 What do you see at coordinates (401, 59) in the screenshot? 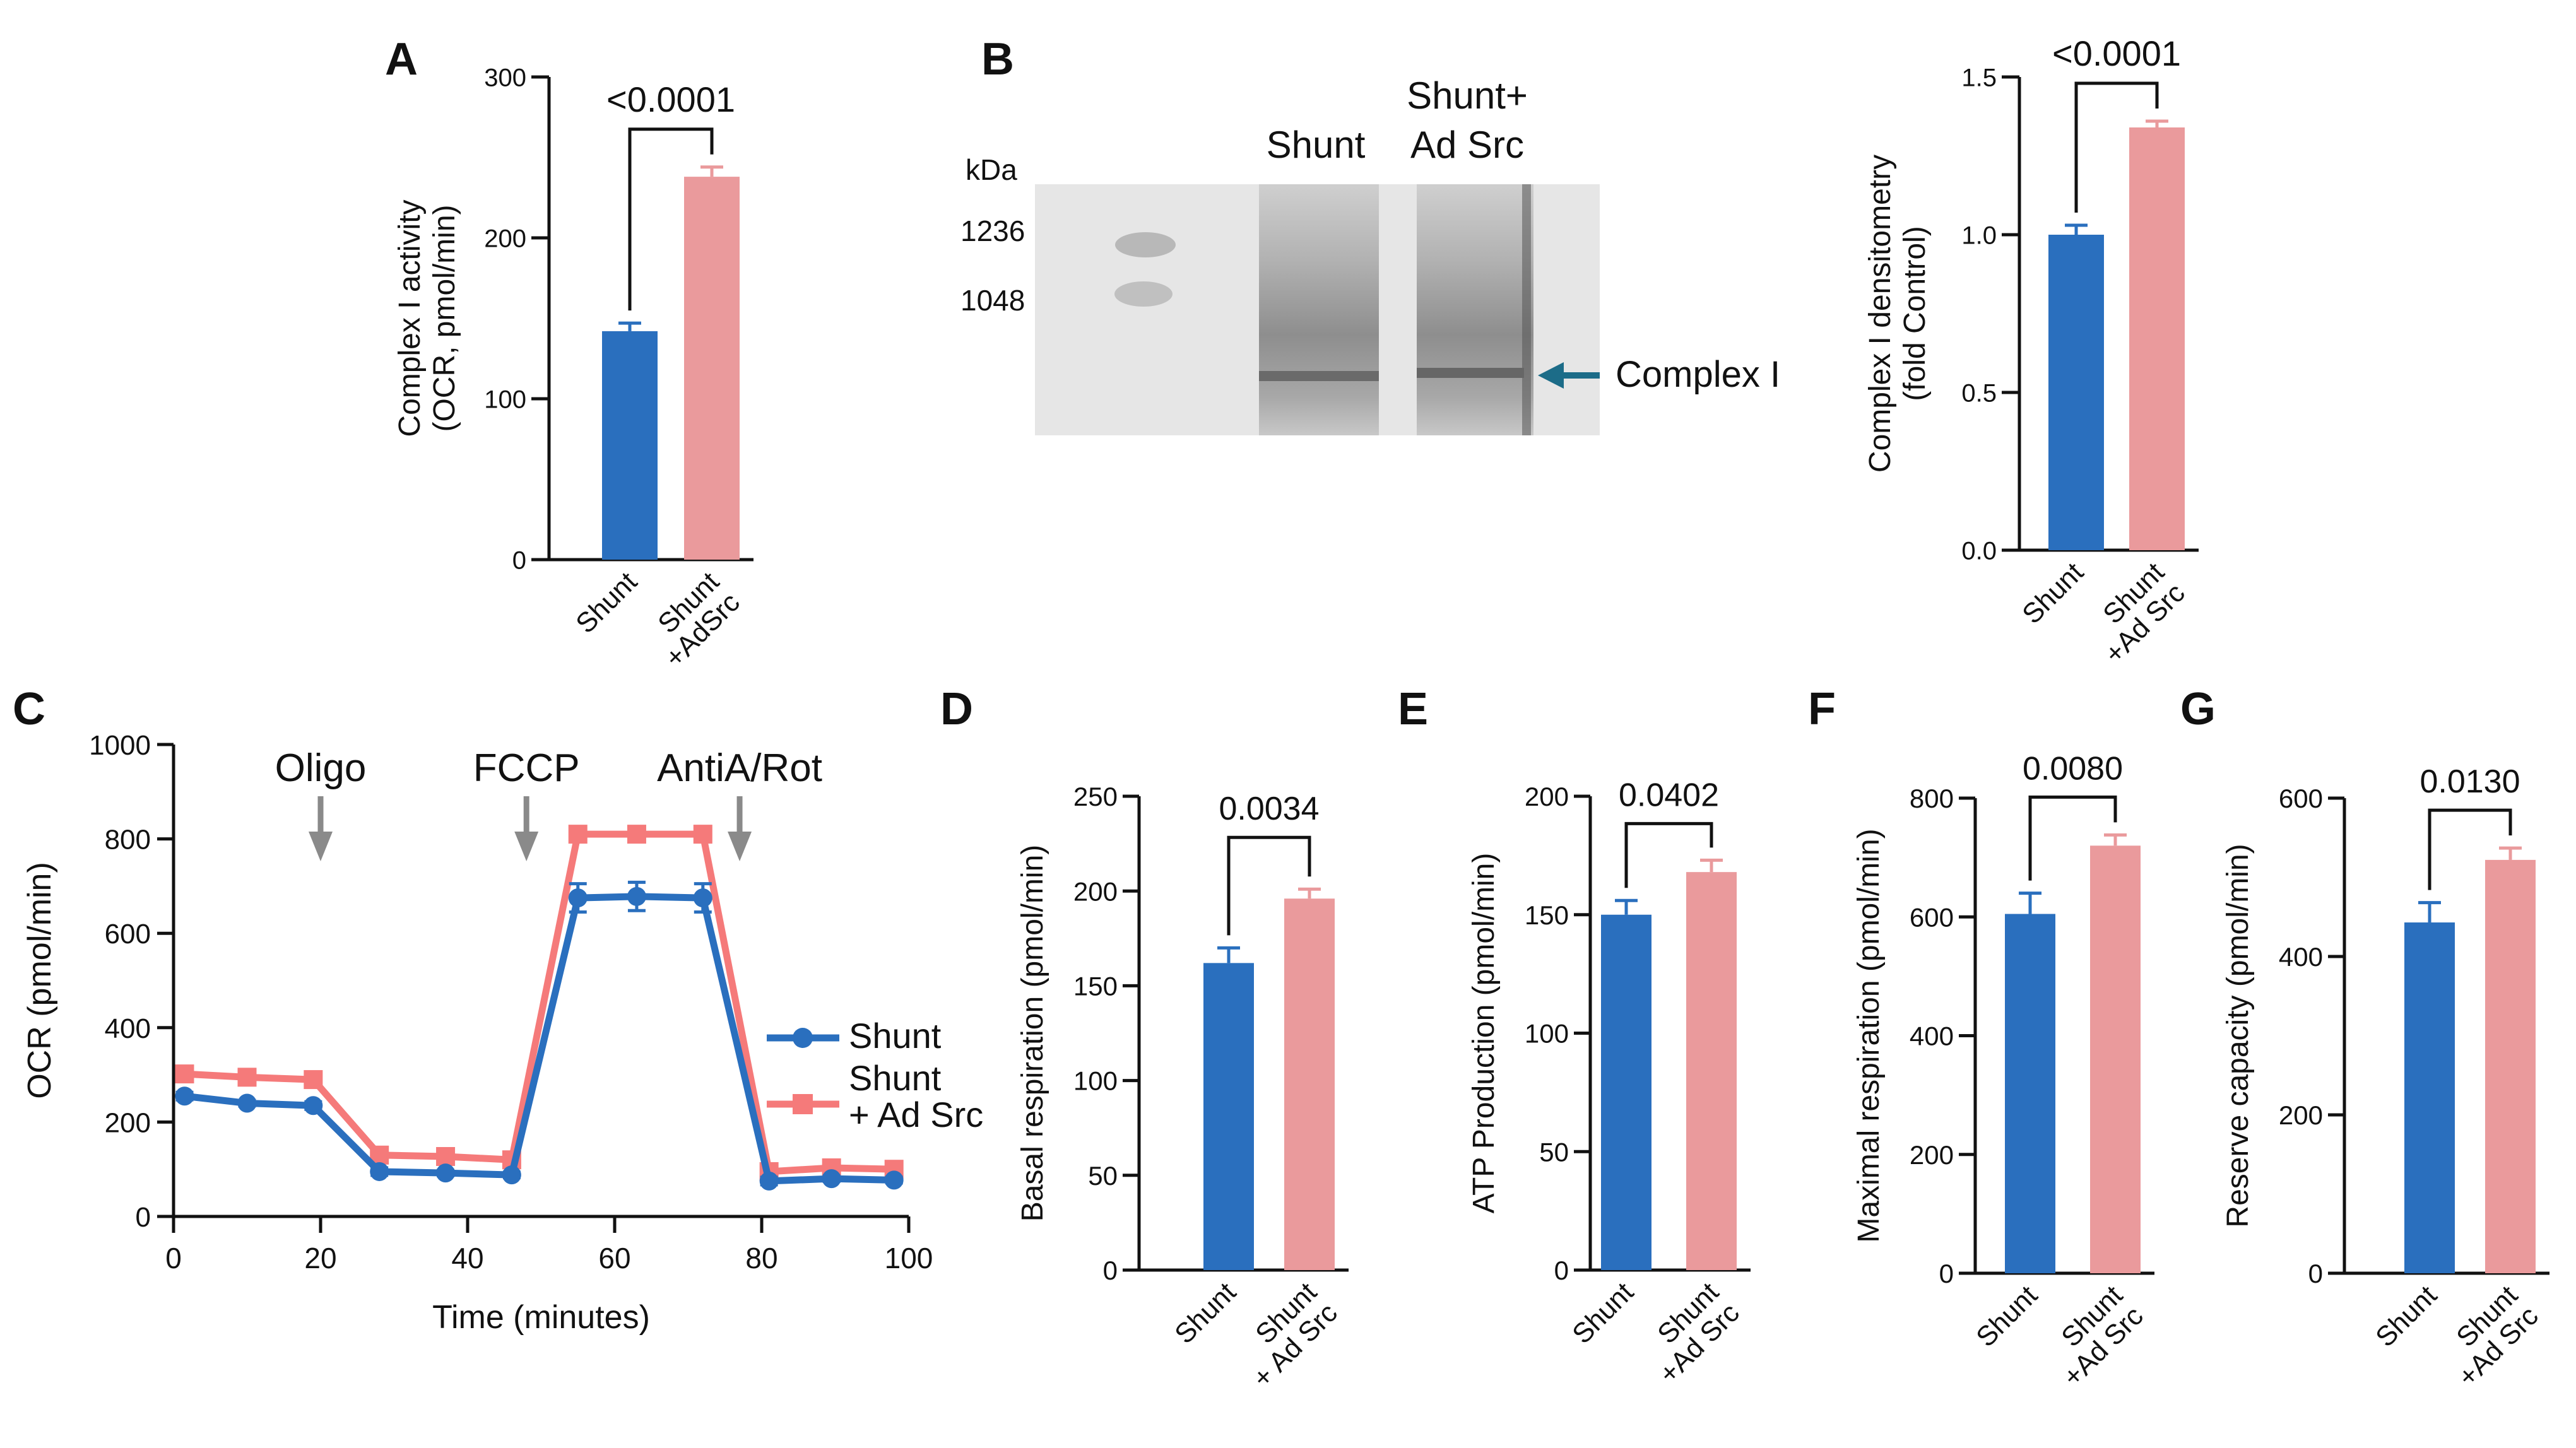
I see `panel-label-a: A` at bounding box center [401, 59].